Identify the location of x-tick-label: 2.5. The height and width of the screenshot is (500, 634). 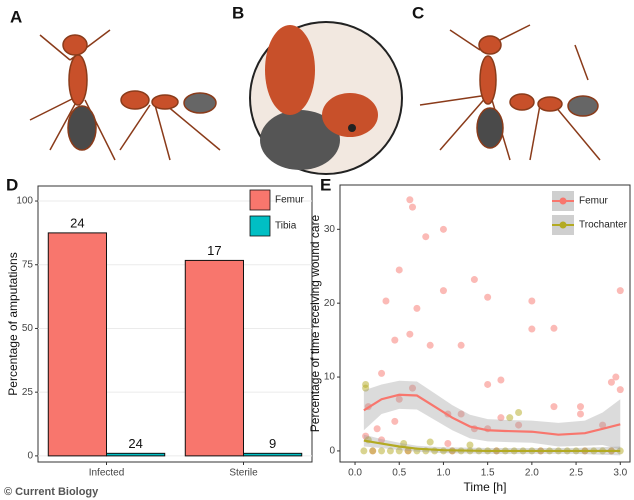
(576, 473).